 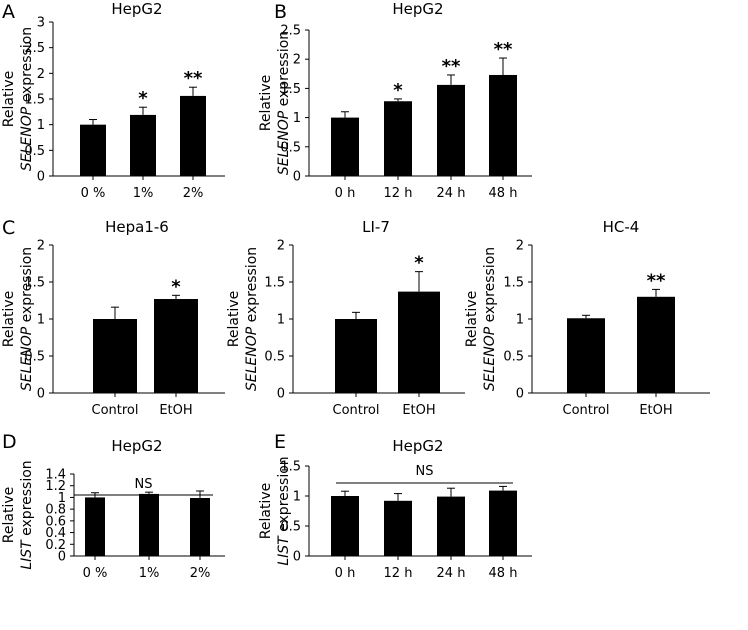 I want to click on y-tick-label: 2.5, so click(x=34, y=48).